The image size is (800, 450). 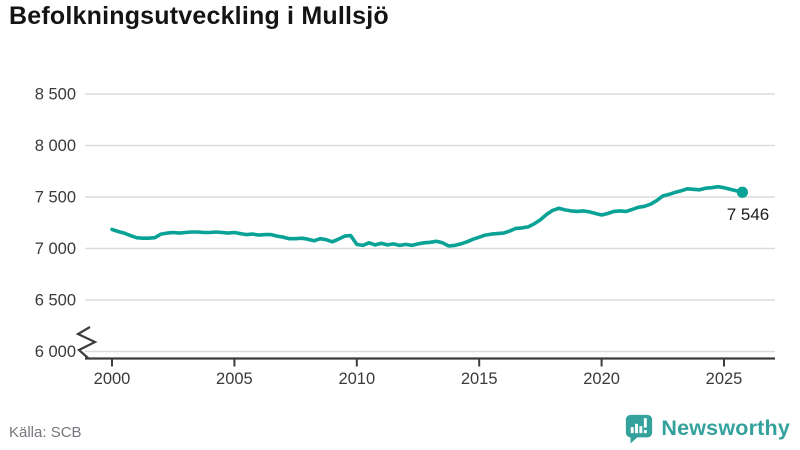 What do you see at coordinates (55, 198) in the screenshot?
I see `y-axis-label: 7 500` at bounding box center [55, 198].